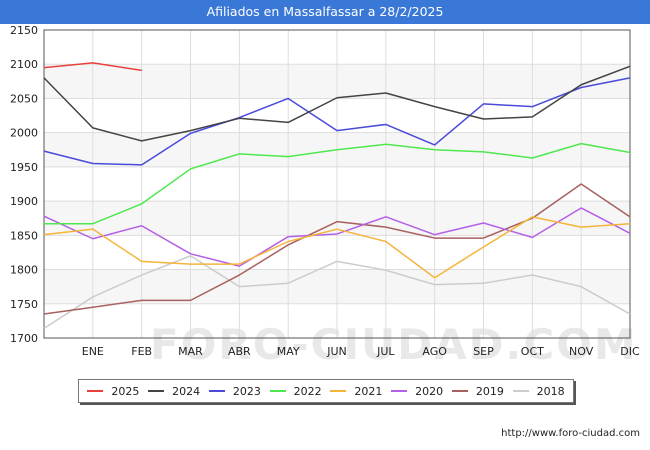 The height and width of the screenshot is (450, 650). What do you see at coordinates (125, 391) in the screenshot?
I see `legend-label: 2025` at bounding box center [125, 391].